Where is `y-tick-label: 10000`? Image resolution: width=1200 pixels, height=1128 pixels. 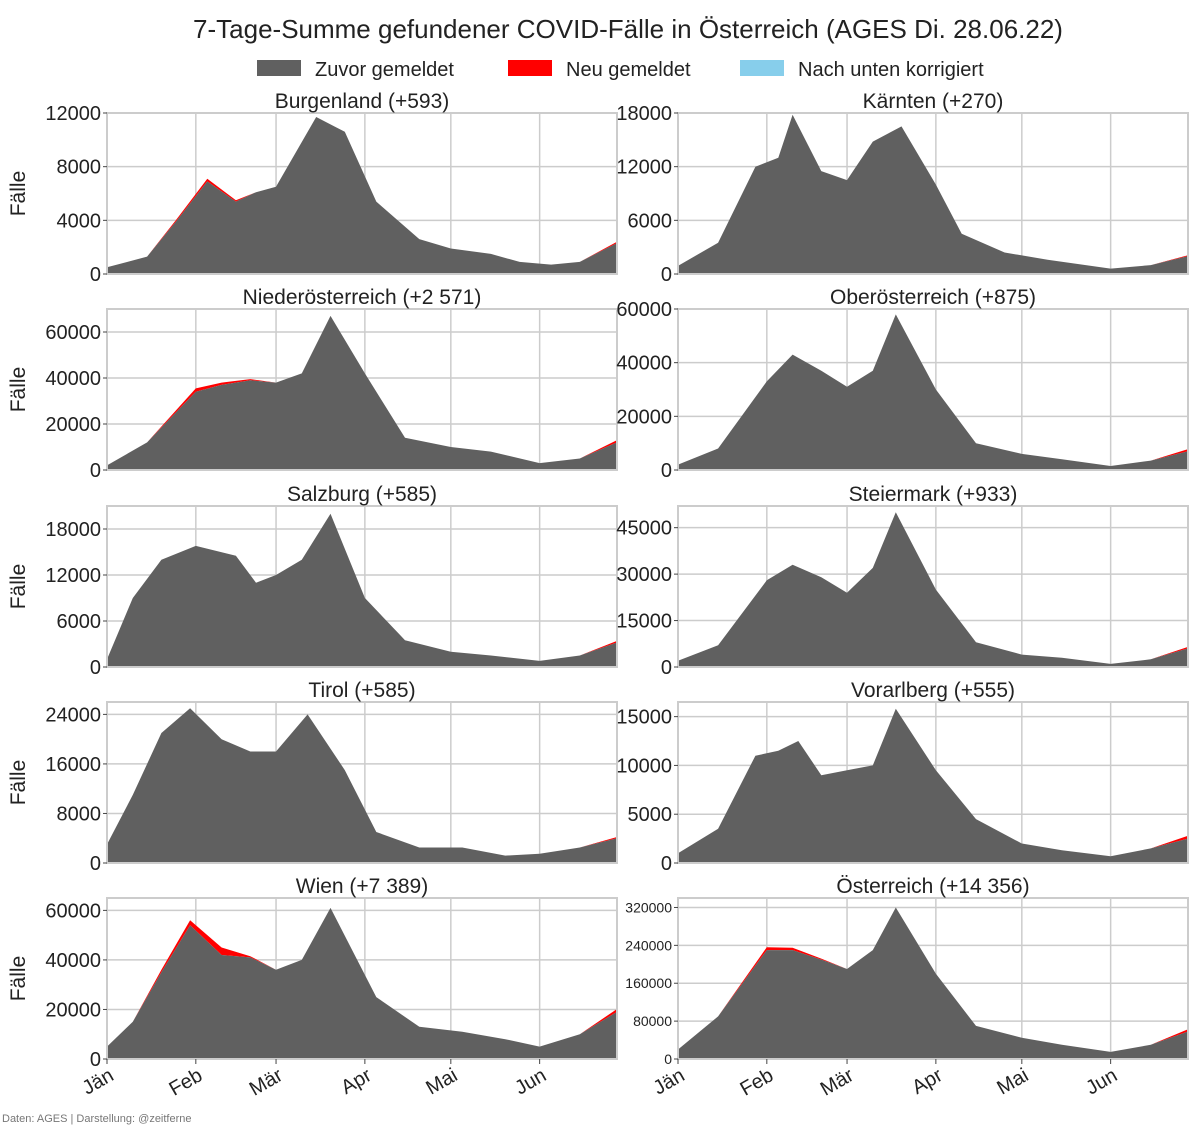
y-tick-label: 10000 is located at coordinates (644, 766).